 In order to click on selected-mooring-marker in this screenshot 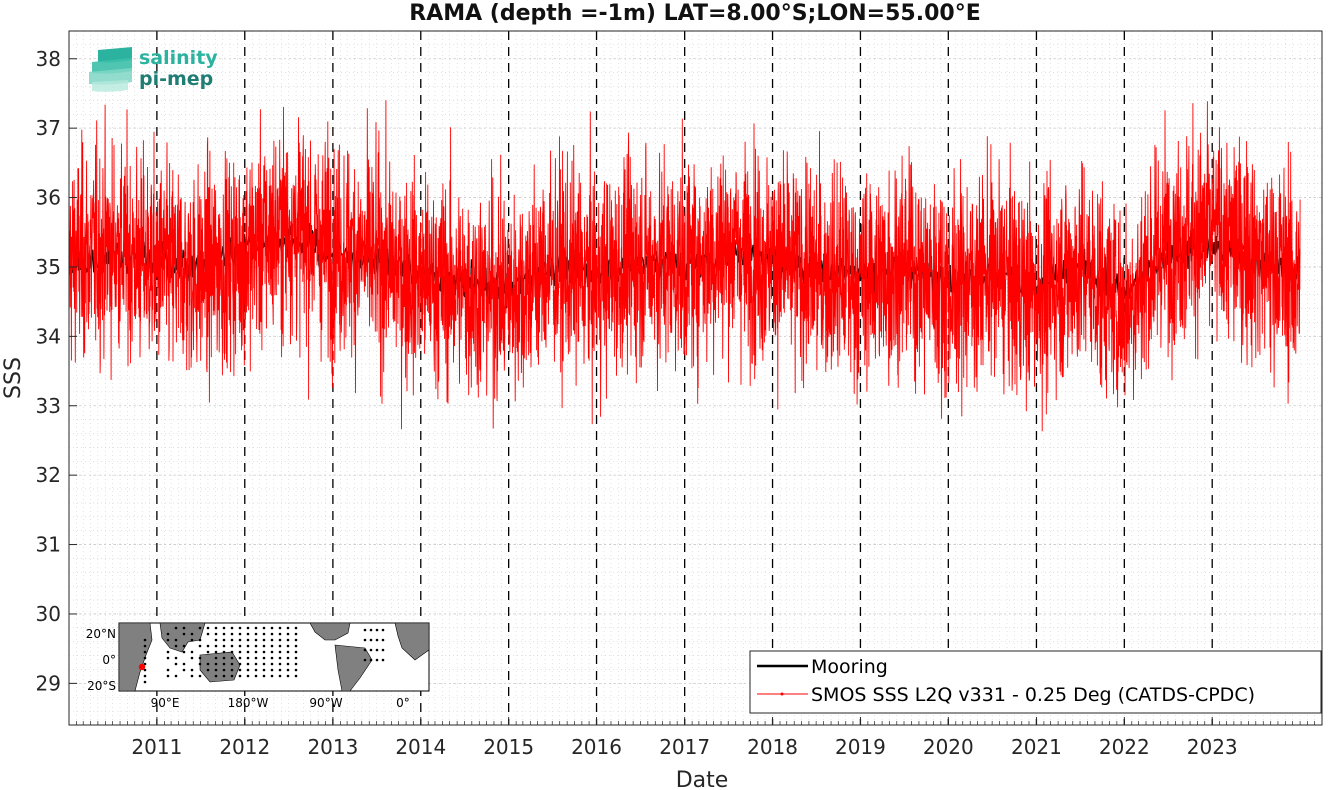, I will do `click(142, 667)`.